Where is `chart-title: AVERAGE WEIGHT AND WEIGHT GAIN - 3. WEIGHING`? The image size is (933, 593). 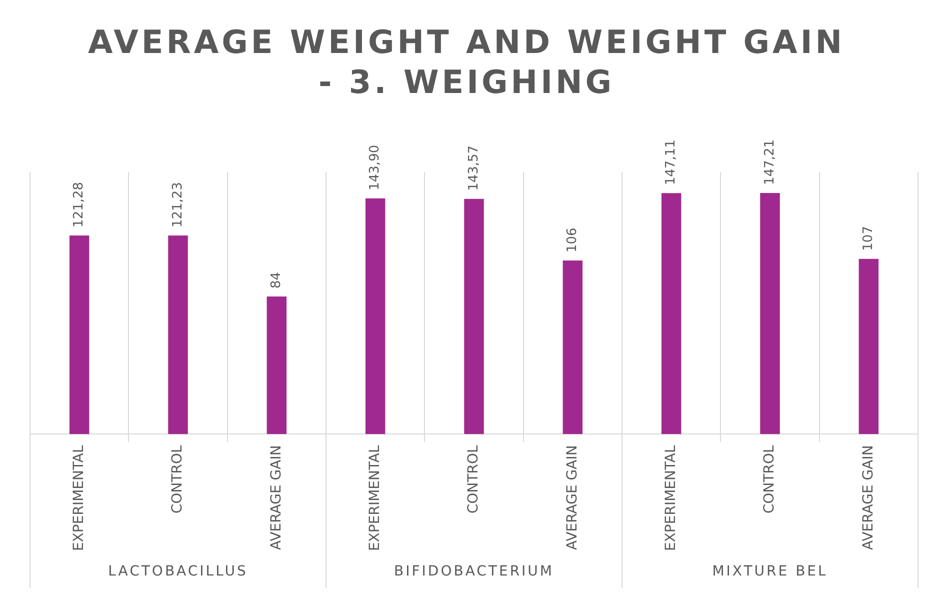
chart-title: AVERAGE WEIGHT AND WEIGHT GAIN - 3. WEIGHING is located at coordinates (466, 62).